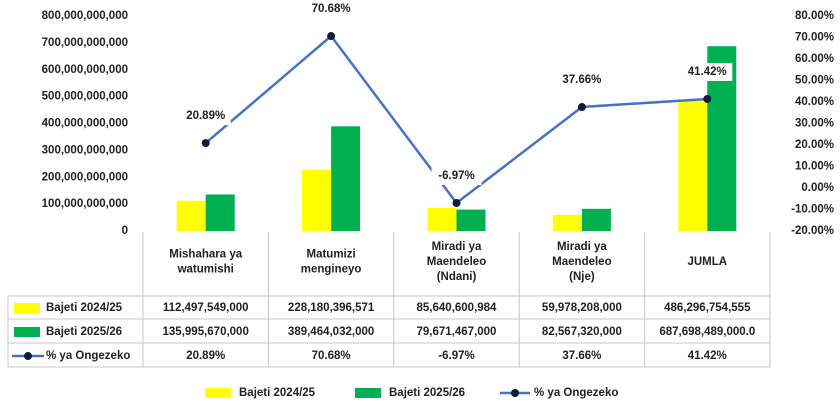 The height and width of the screenshot is (408, 840). Describe the element at coordinates (205, 255) in the screenshot. I see `x-tick-label: Mishahara ya` at that location.